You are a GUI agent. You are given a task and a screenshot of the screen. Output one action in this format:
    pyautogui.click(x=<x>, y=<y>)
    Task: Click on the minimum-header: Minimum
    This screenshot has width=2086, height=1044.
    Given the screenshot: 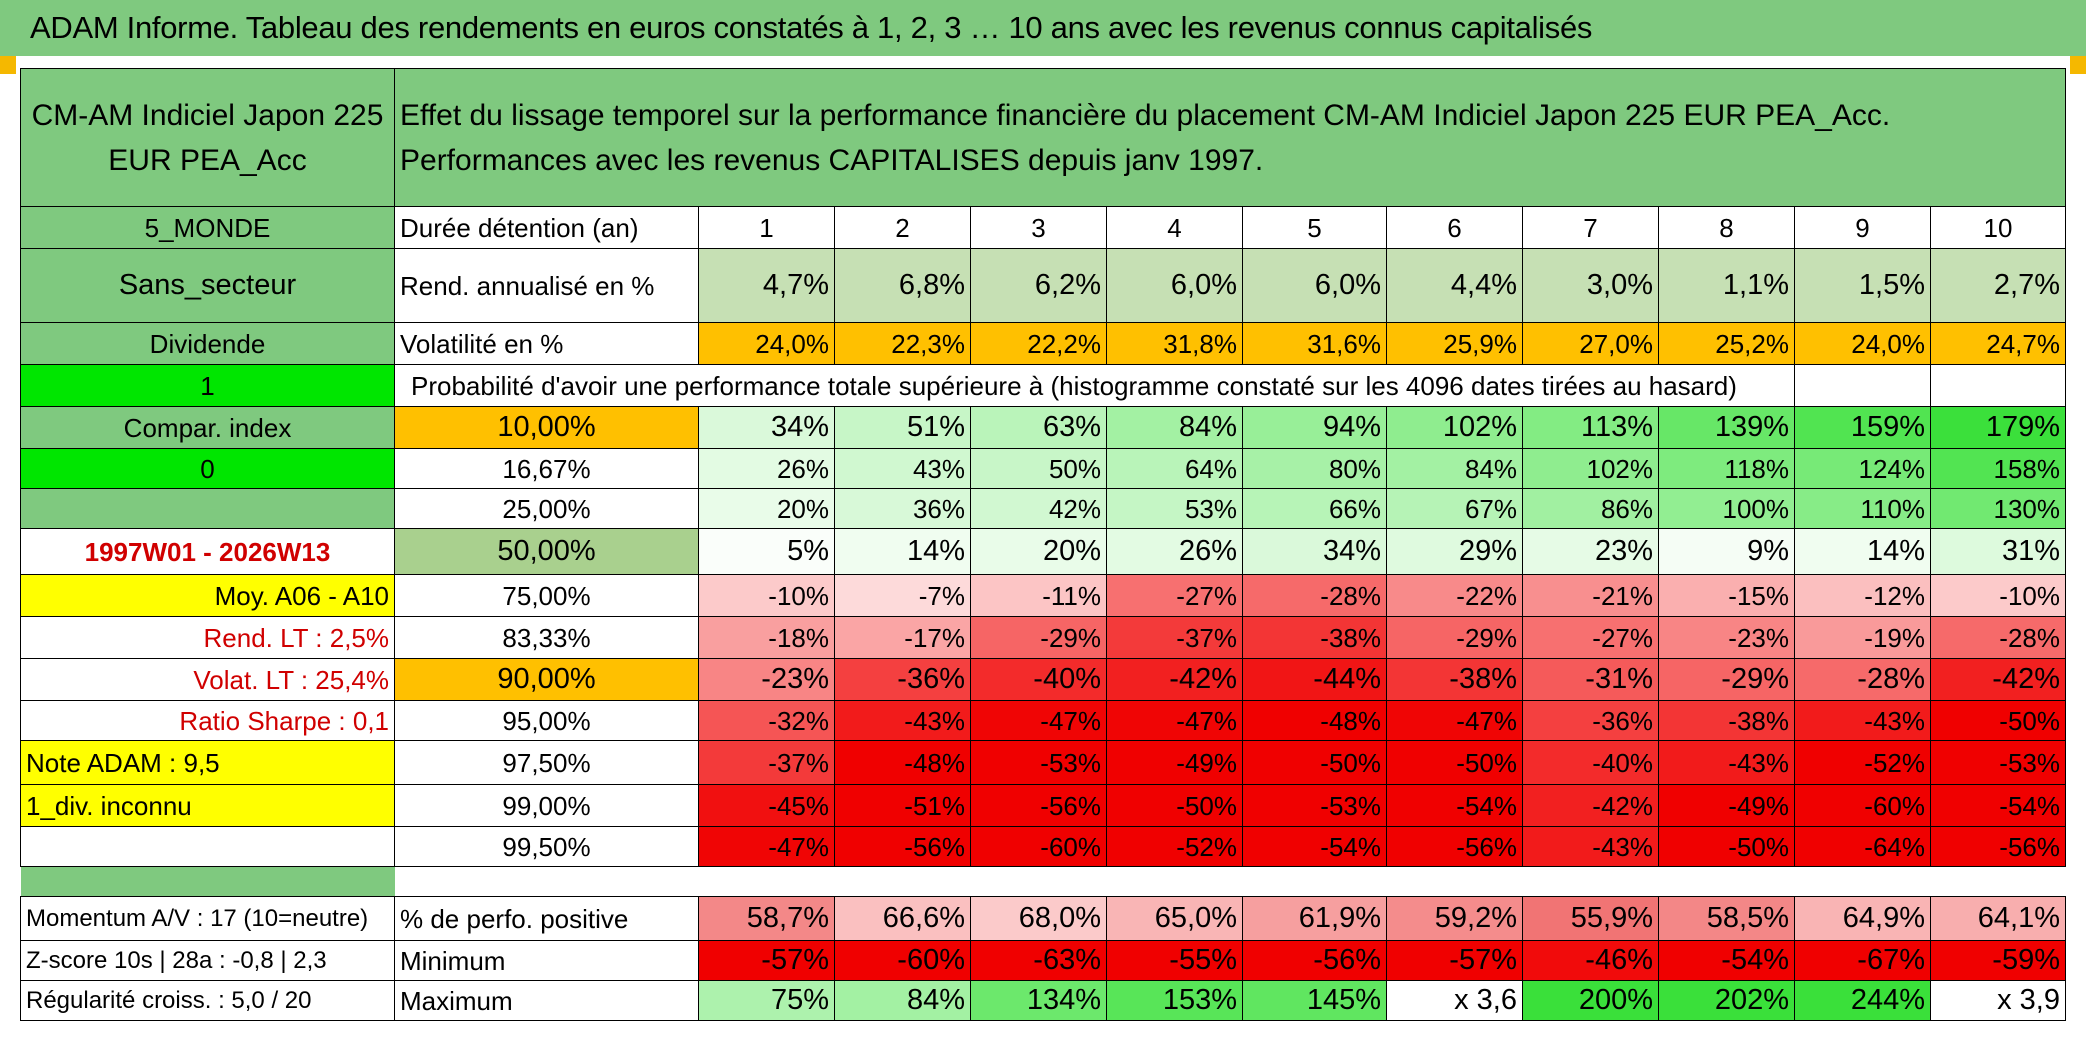 What is the action you would take?
    pyautogui.click(x=546, y=960)
    